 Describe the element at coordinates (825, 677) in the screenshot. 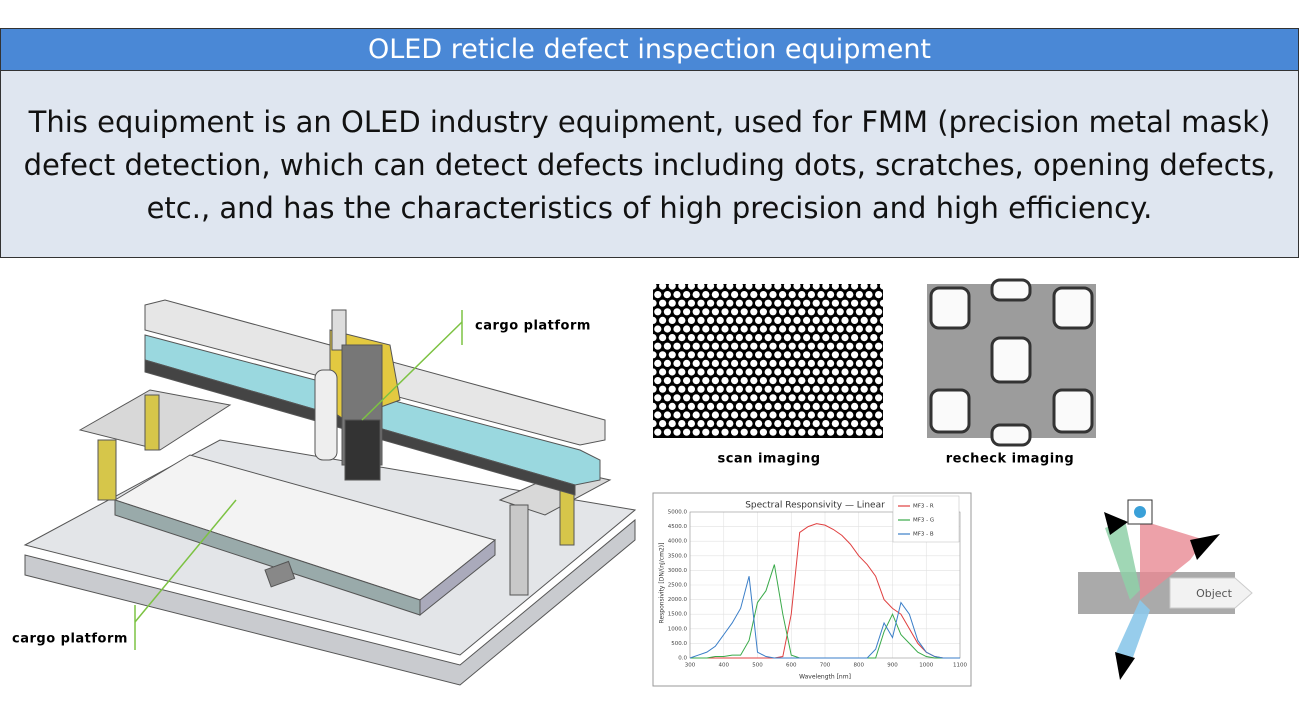

I see `x-axis-label: Wavelength [nm]` at that location.